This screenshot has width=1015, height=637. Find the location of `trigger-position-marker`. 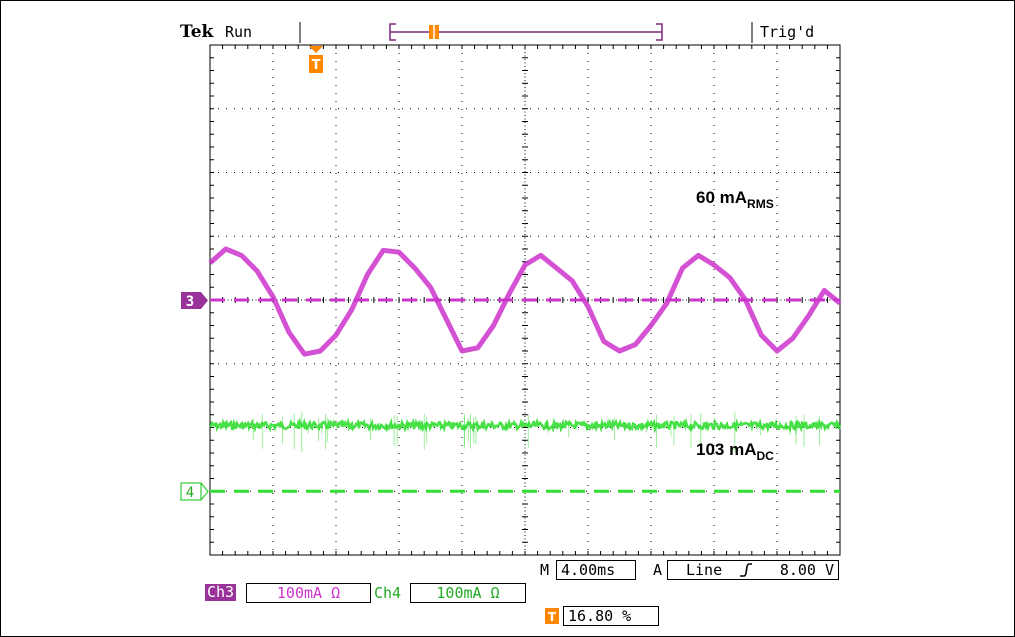

trigger-position-marker is located at coordinates (434, 32).